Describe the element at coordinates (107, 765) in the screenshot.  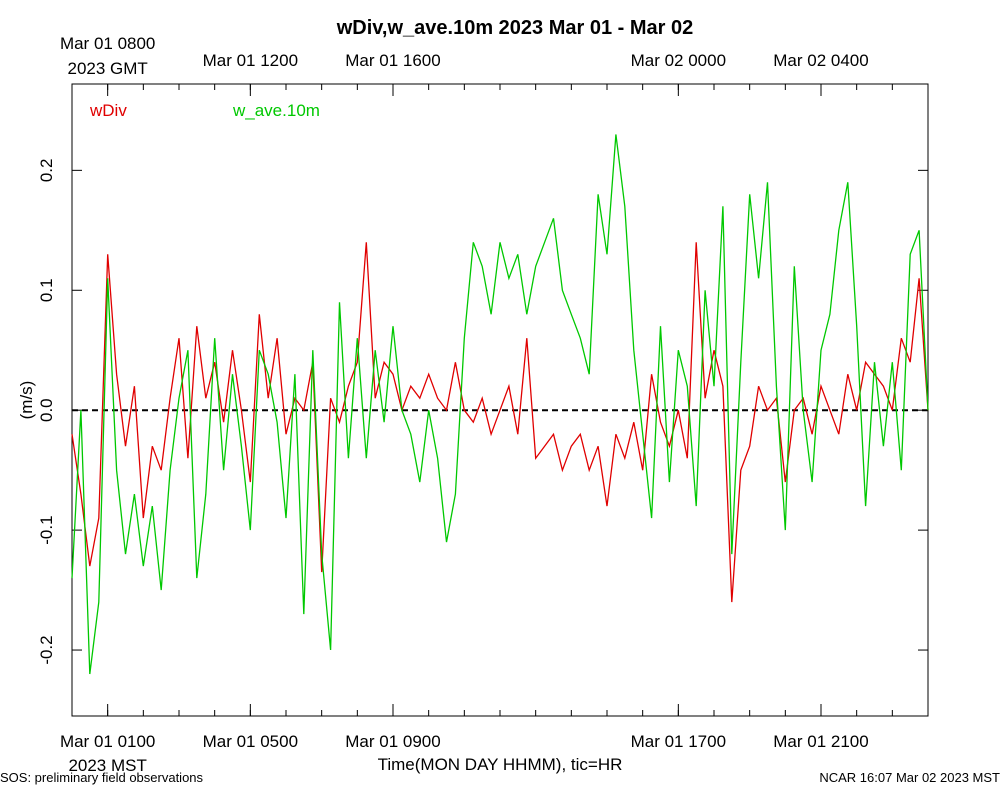
I see `x-zone-label: 2023 MST` at that location.